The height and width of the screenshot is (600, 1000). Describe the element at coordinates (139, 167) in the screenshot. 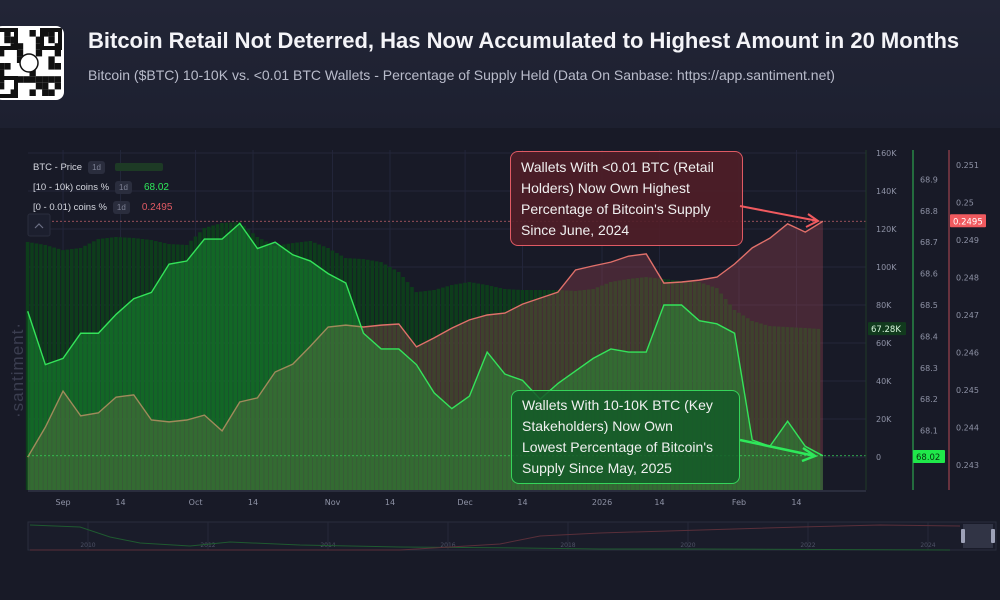

I see `legend-price-value-faded` at that location.